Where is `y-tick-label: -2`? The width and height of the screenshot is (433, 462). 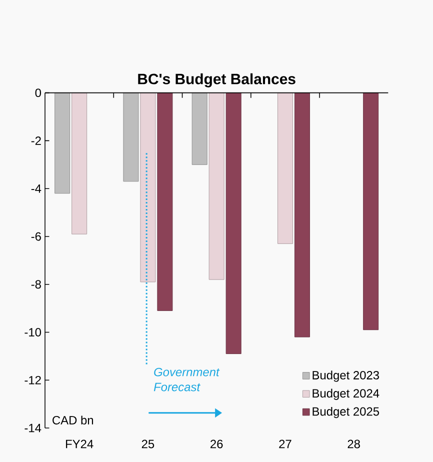
y-tick-label: -2 is located at coordinates (36, 140).